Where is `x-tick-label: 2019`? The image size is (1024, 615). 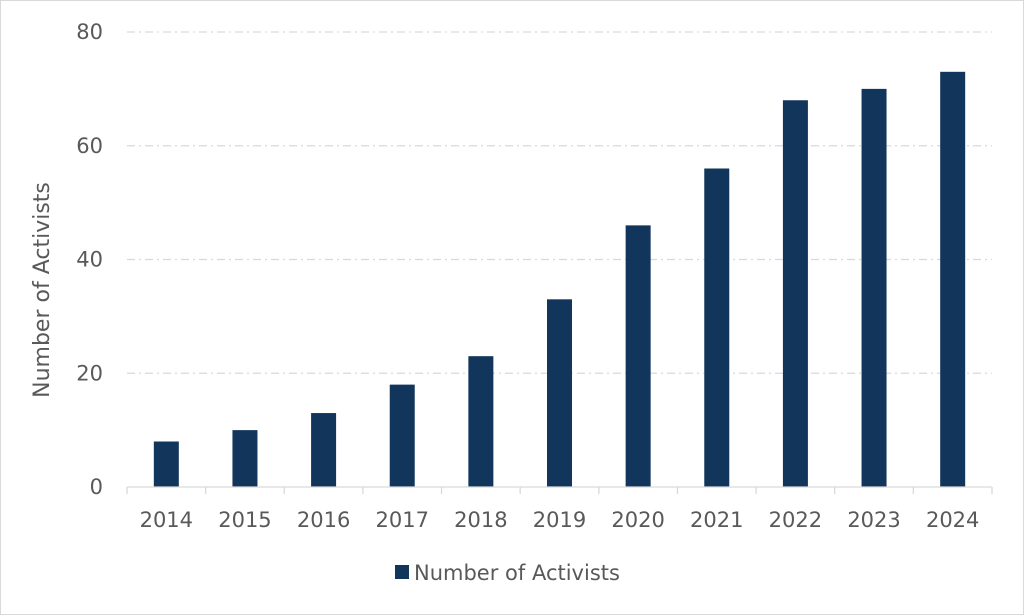
x-tick-label: 2019 is located at coordinates (559, 520).